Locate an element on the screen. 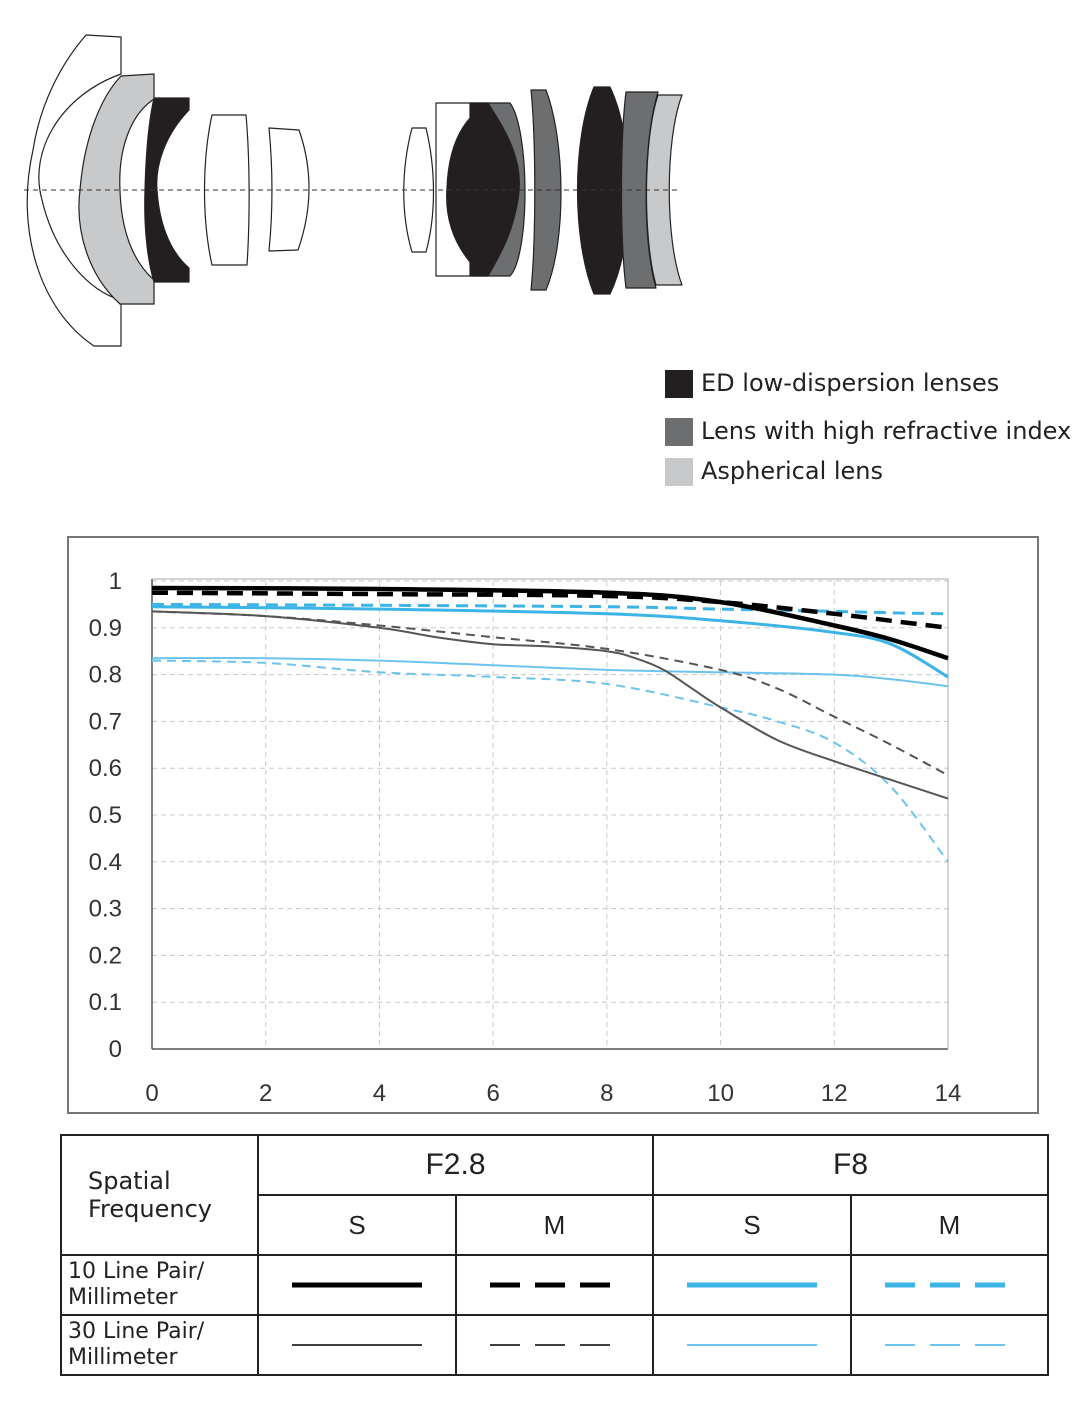 The height and width of the screenshot is (1407, 1092). sub-header-f8-m: M is located at coordinates (949, 1225).